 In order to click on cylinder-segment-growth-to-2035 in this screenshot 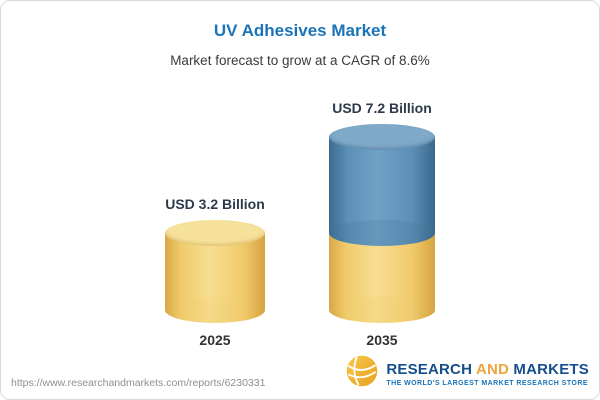, I will do `click(382, 185)`.